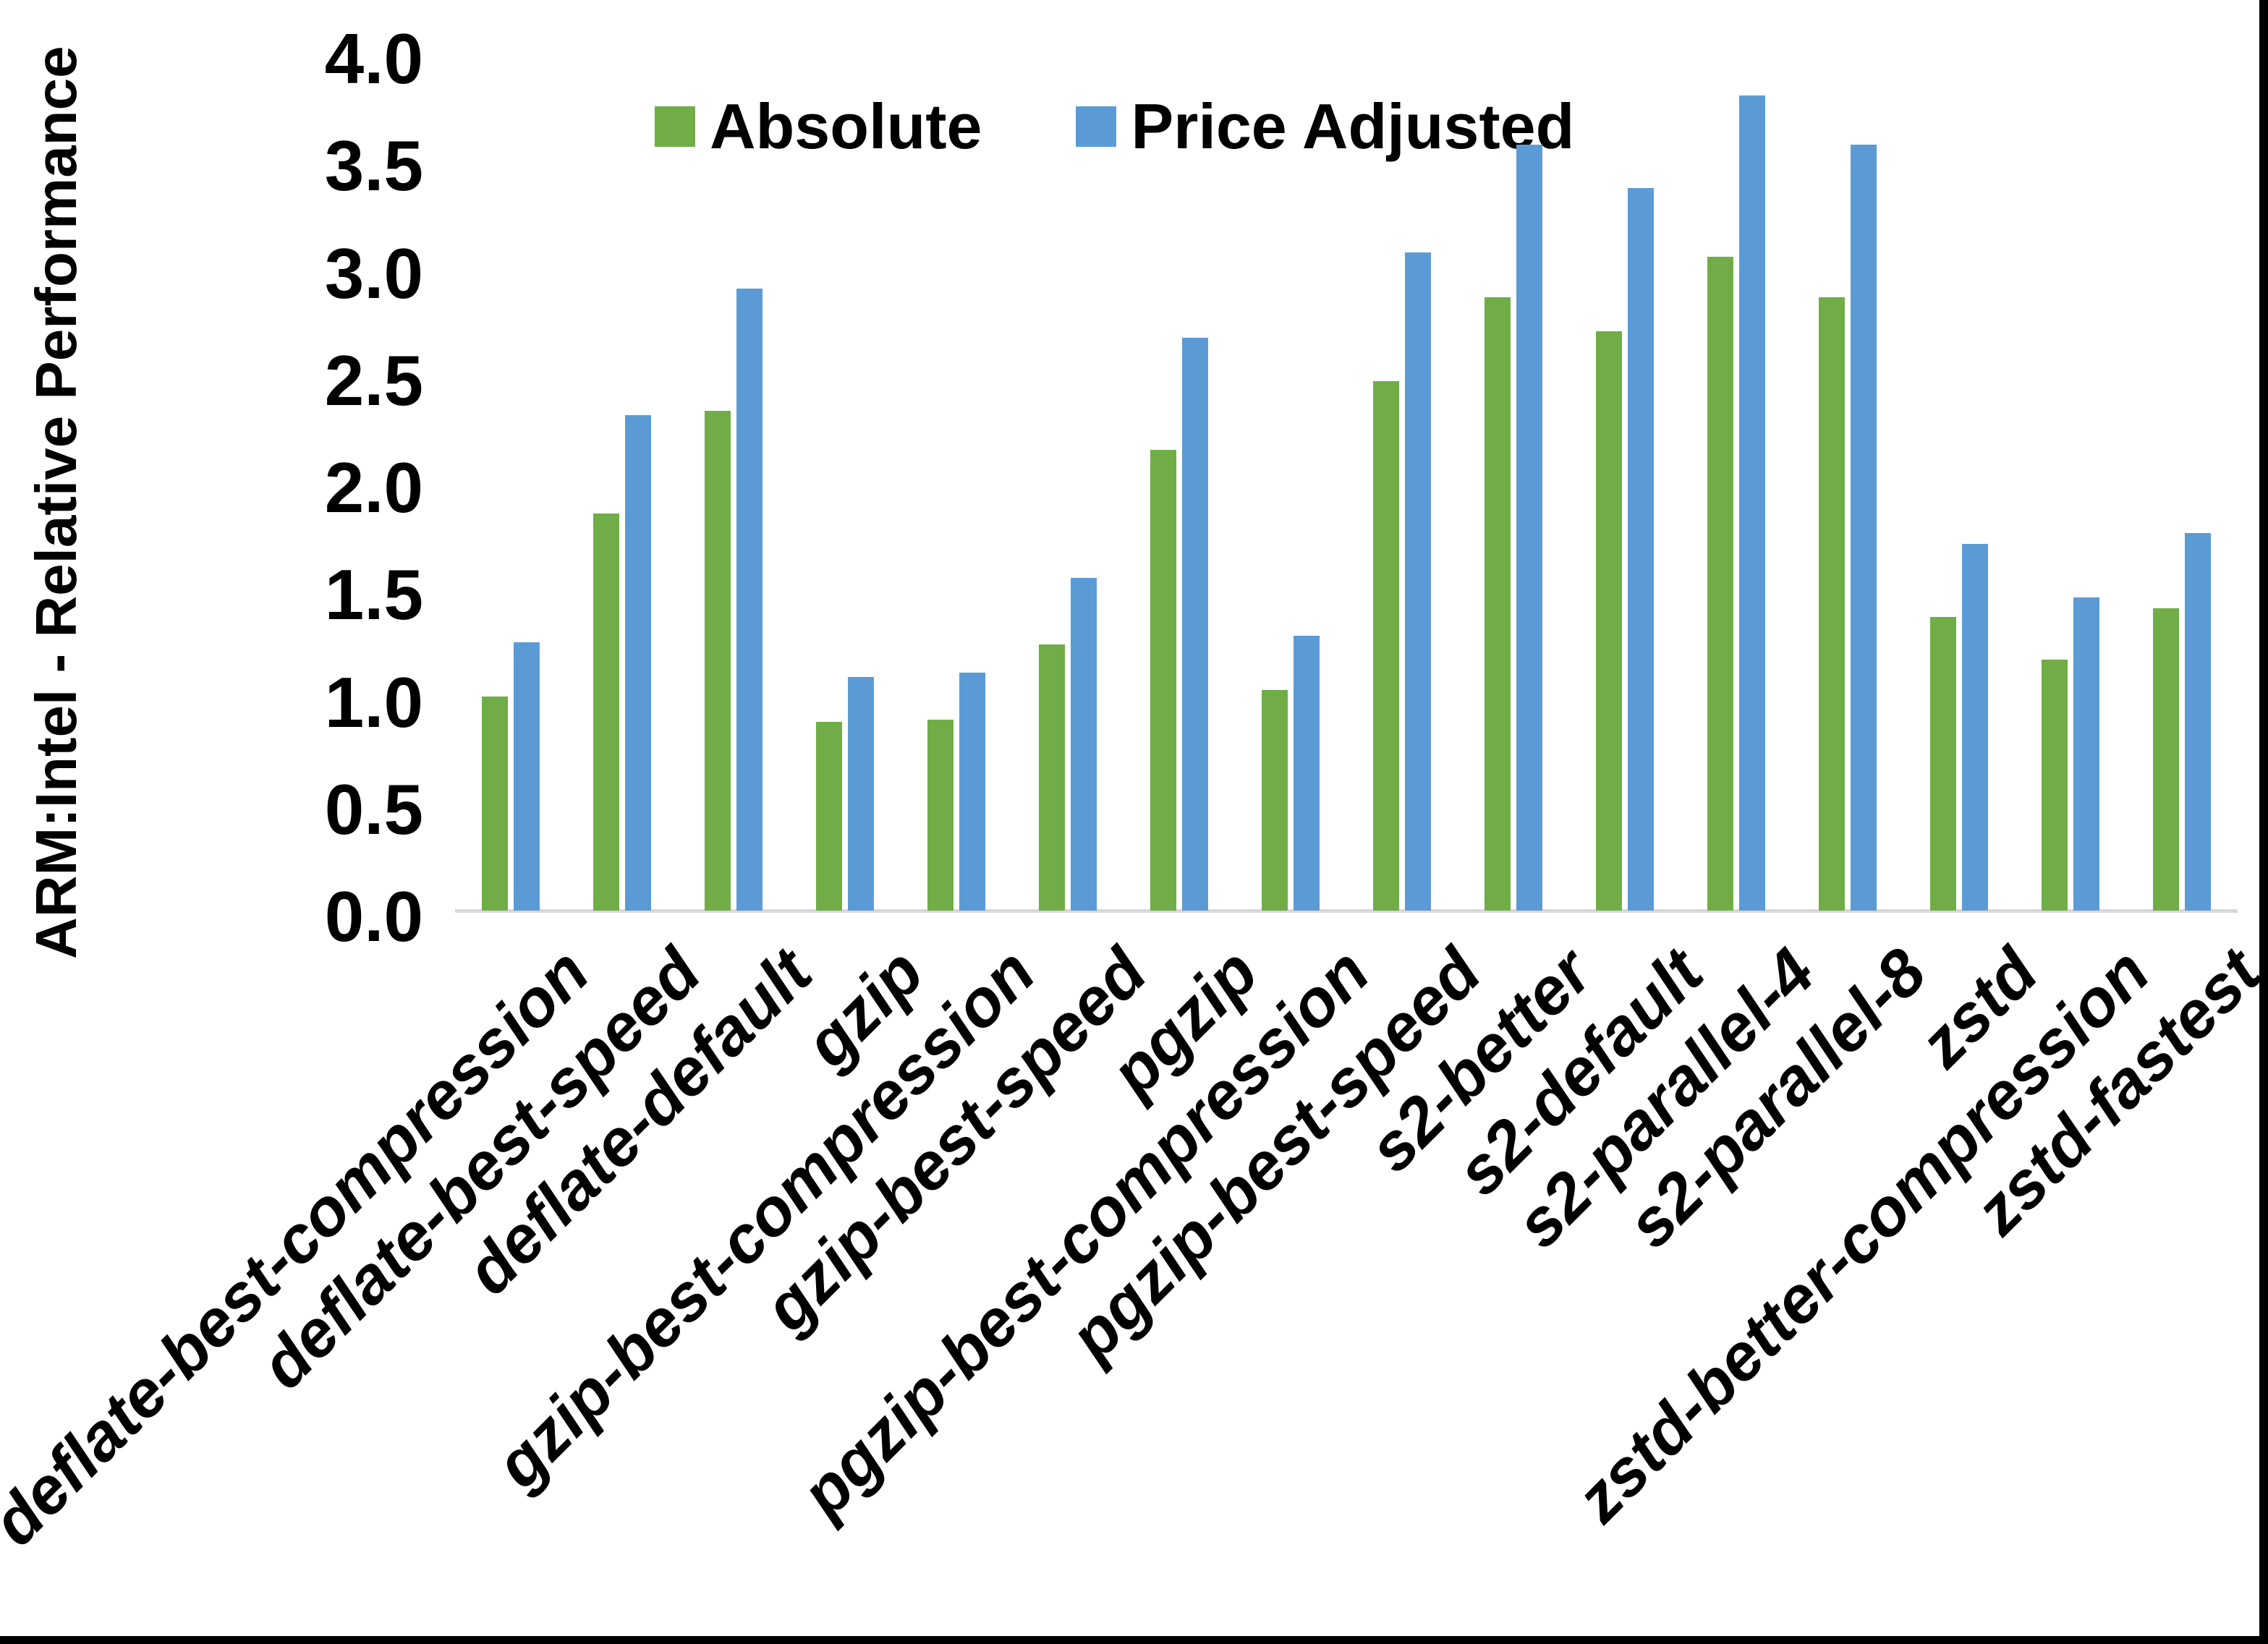 Image resolution: width=2268 pixels, height=1644 pixels. What do you see at coordinates (2263, 822) in the screenshot?
I see `window-right-border` at bounding box center [2263, 822].